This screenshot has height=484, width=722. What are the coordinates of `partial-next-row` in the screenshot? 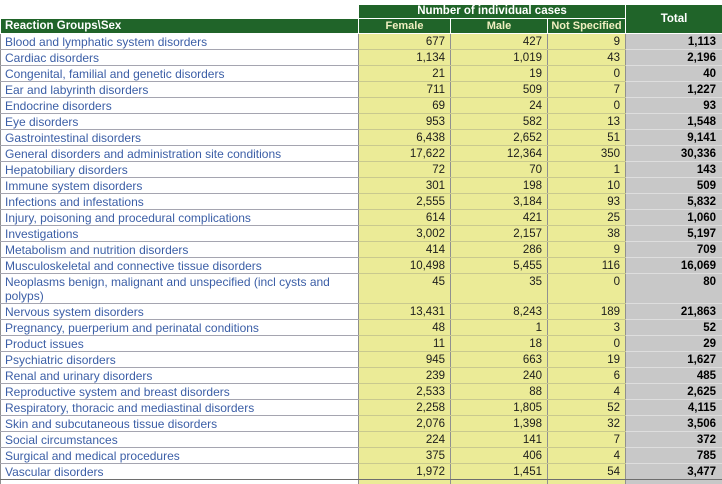 It's located at (361, 481).